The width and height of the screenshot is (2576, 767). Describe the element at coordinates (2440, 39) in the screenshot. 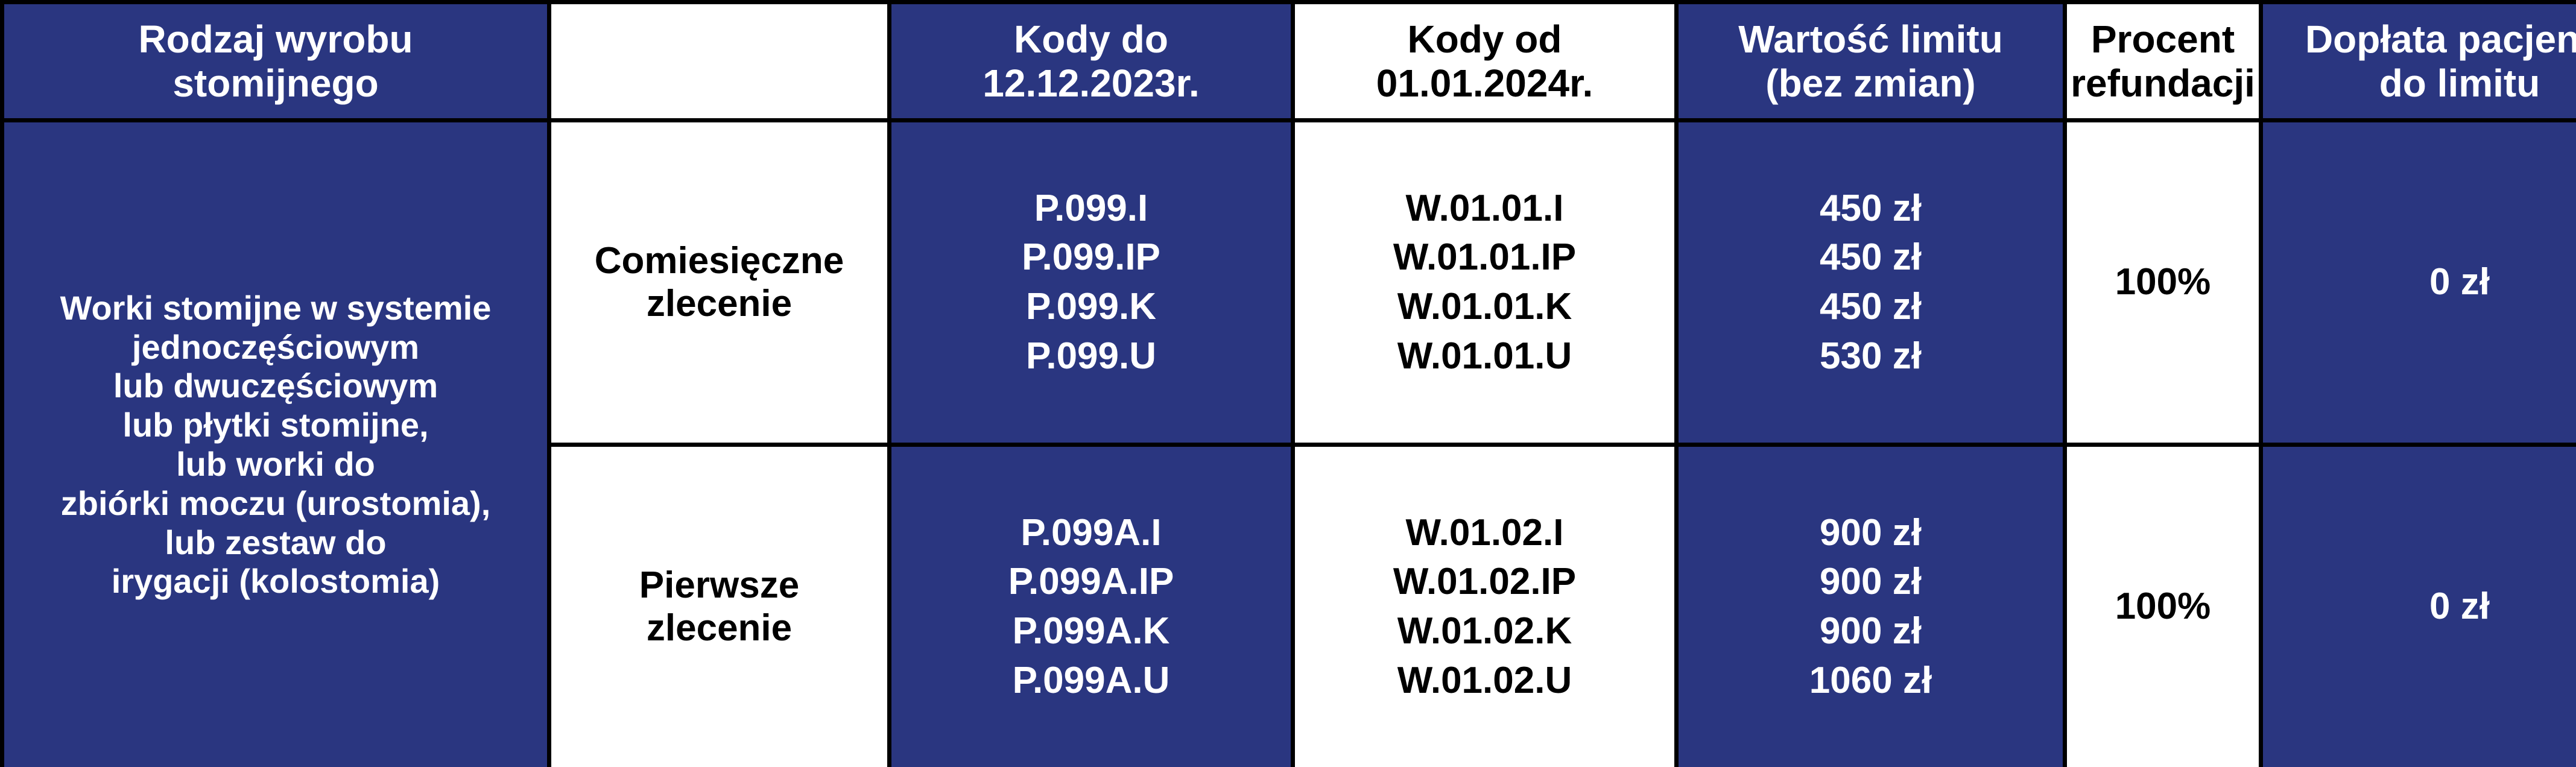

I see `header-patient-copay-line1: Dopłata pacjenta` at that location.